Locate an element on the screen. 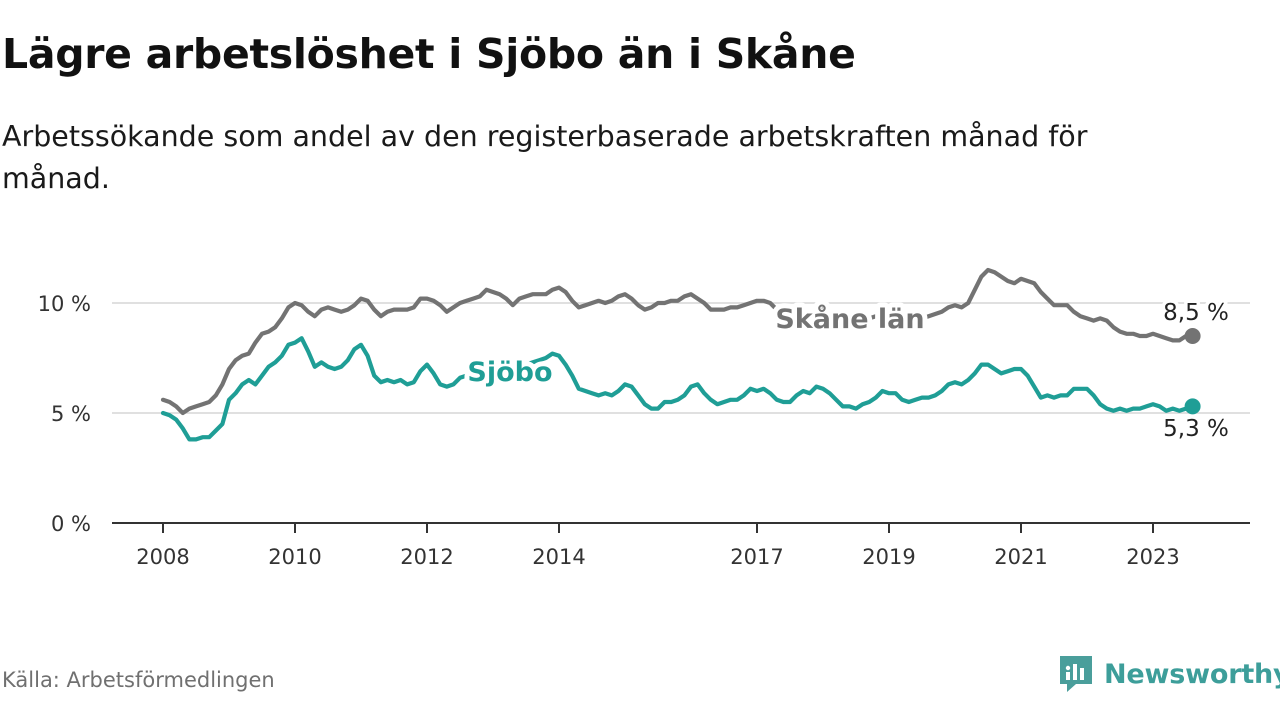 Image resolution: width=1280 pixels, height=720 pixels. source-note: Källa: Arbetsförmedlingen is located at coordinates (138, 680).